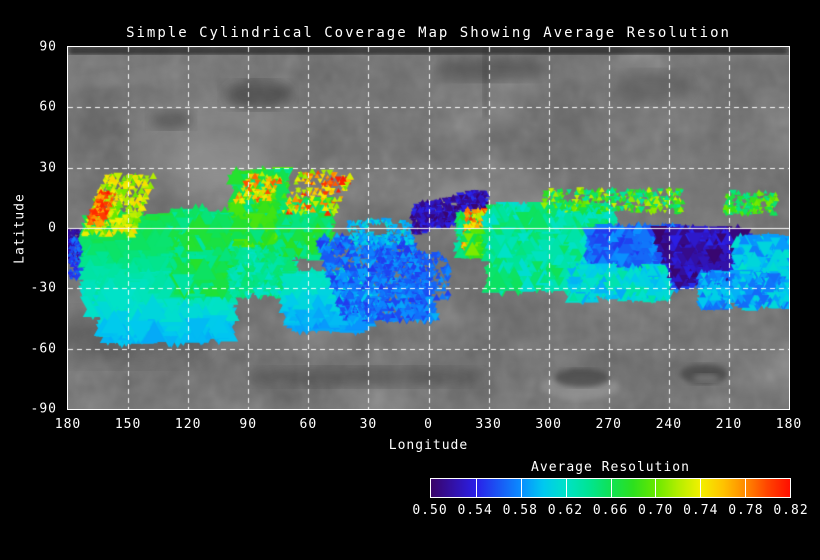 This screenshot has height=560, width=820. What do you see at coordinates (128, 424) in the screenshot?
I see `x-tick-label: 150` at bounding box center [128, 424].